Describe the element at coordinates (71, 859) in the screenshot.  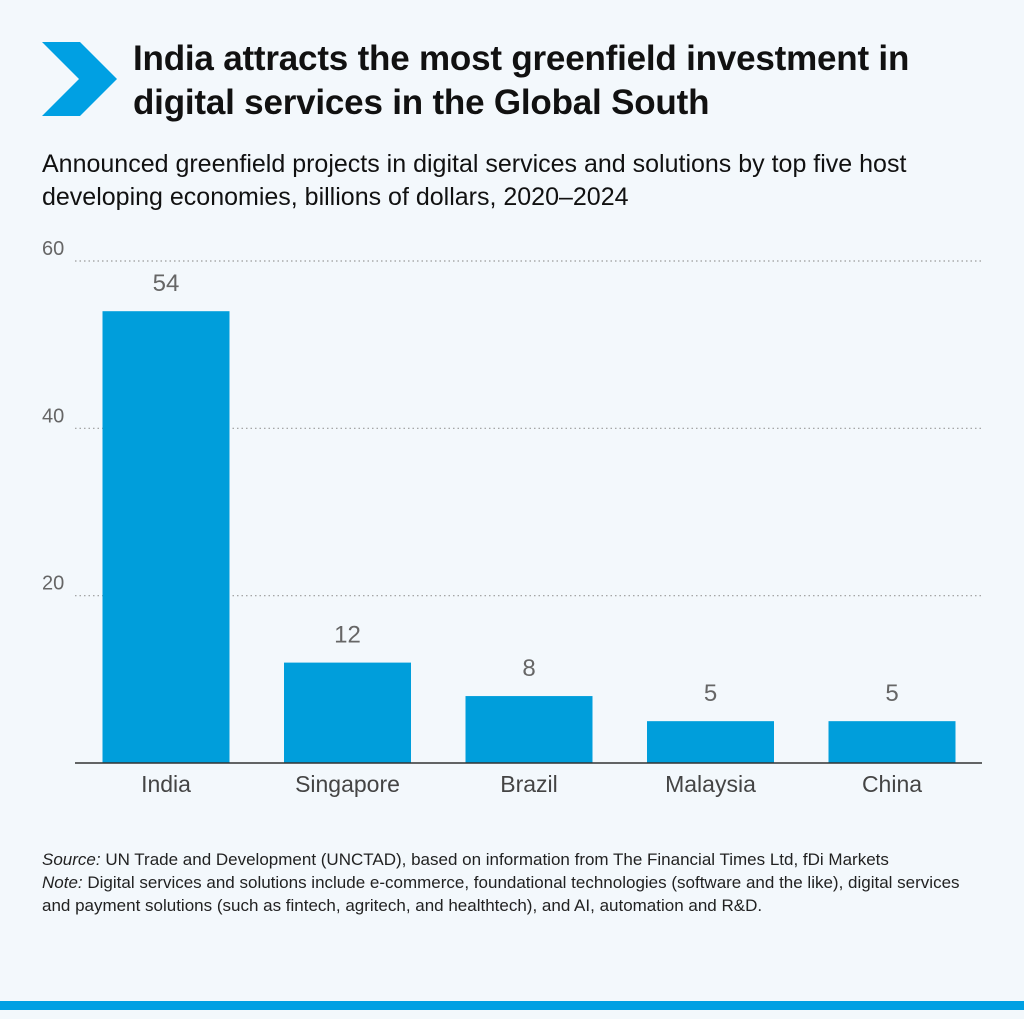
I see `source-lead: Source:` at that location.